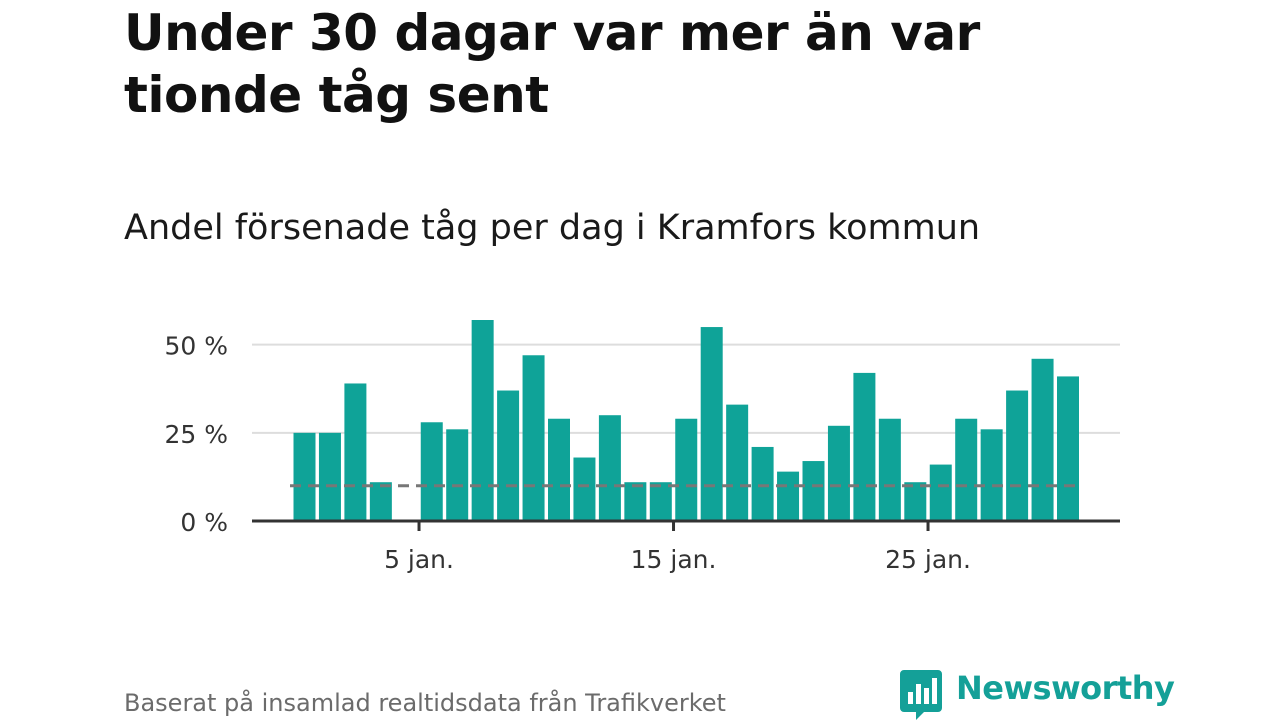 The image size is (1280, 720). I want to click on x-tick-label-2: 25 jan., so click(928, 559).